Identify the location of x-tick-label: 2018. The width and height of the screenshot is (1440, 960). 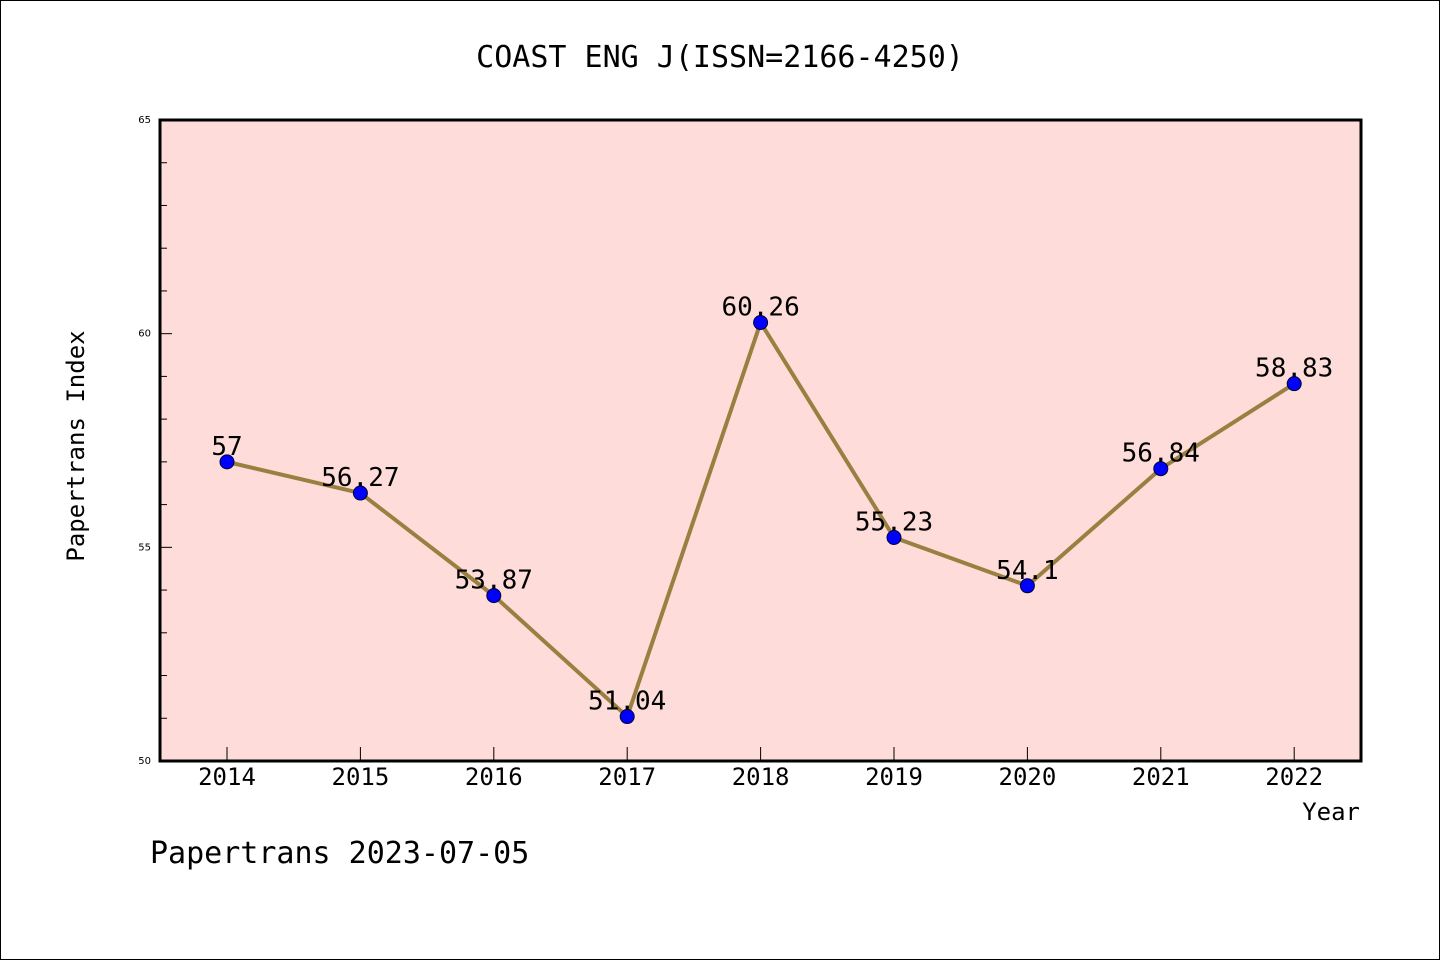
(761, 777).